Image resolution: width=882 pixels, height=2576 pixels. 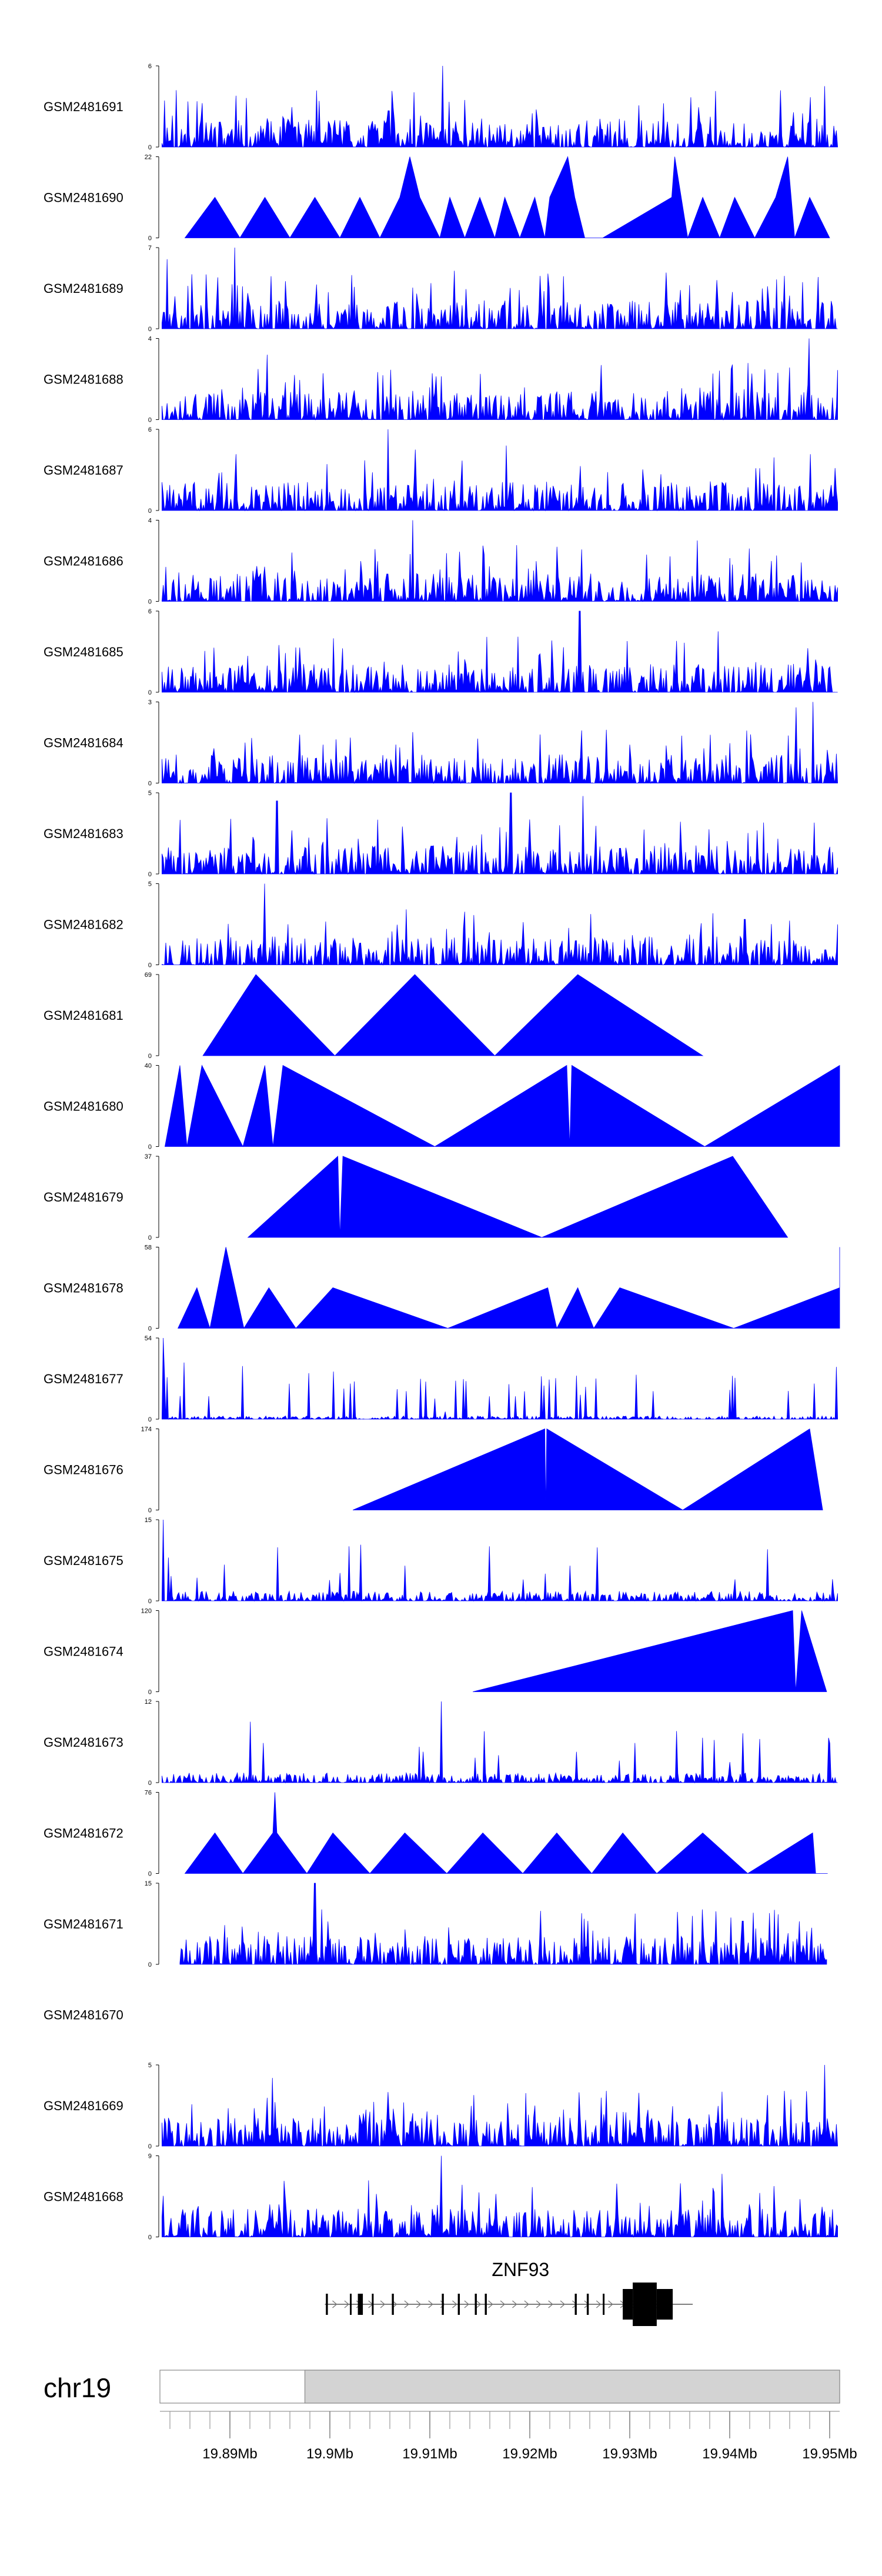 What do you see at coordinates (148, 157) in the screenshot?
I see `y-tick-label-max: 22` at bounding box center [148, 157].